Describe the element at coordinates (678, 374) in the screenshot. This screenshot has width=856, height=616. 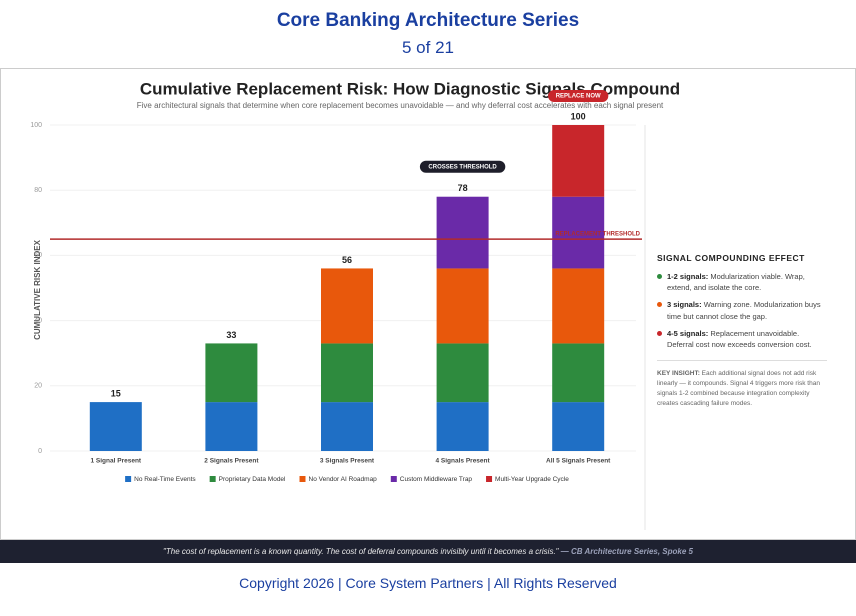
I see `insight-lead: KEY INSIGHT:` at that location.